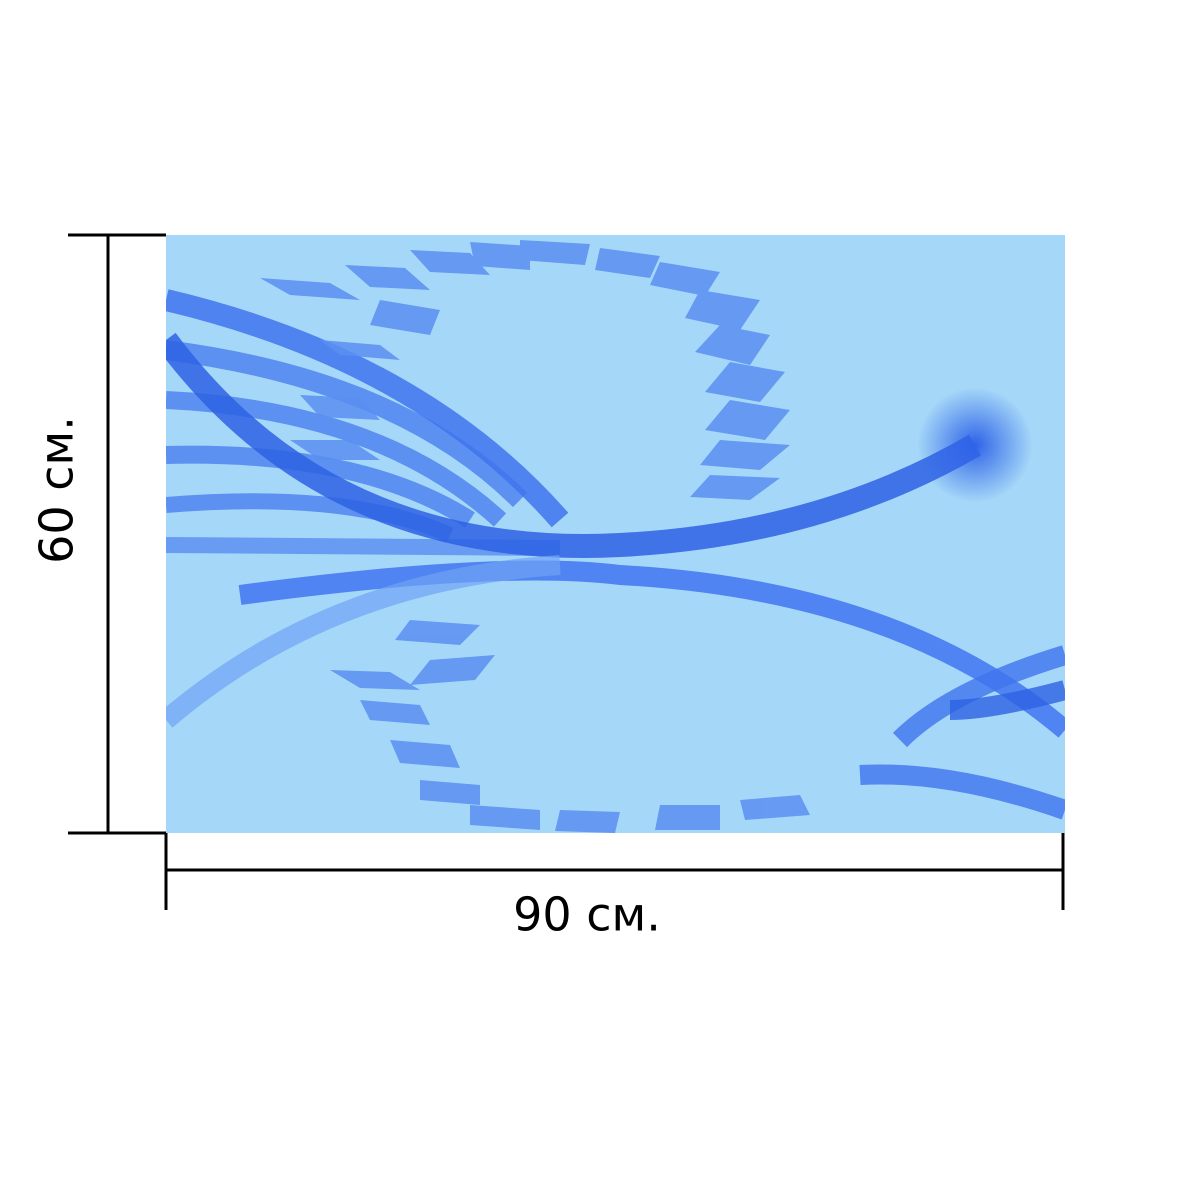 The height and width of the screenshot is (1200, 1200). What do you see at coordinates (57, 490) in the screenshot?
I see `height-label: 60 см.` at bounding box center [57, 490].